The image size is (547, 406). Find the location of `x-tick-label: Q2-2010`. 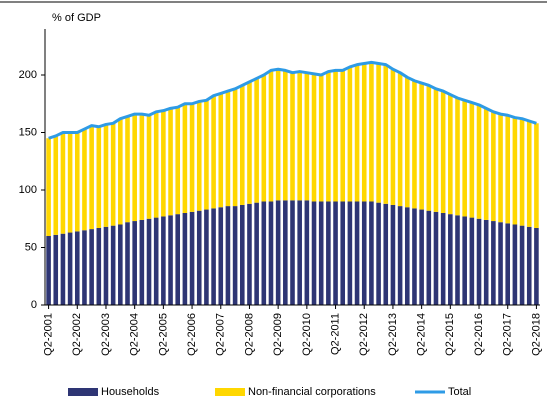

x-tick-label: Q2-2010 is located at coordinates (307, 334).